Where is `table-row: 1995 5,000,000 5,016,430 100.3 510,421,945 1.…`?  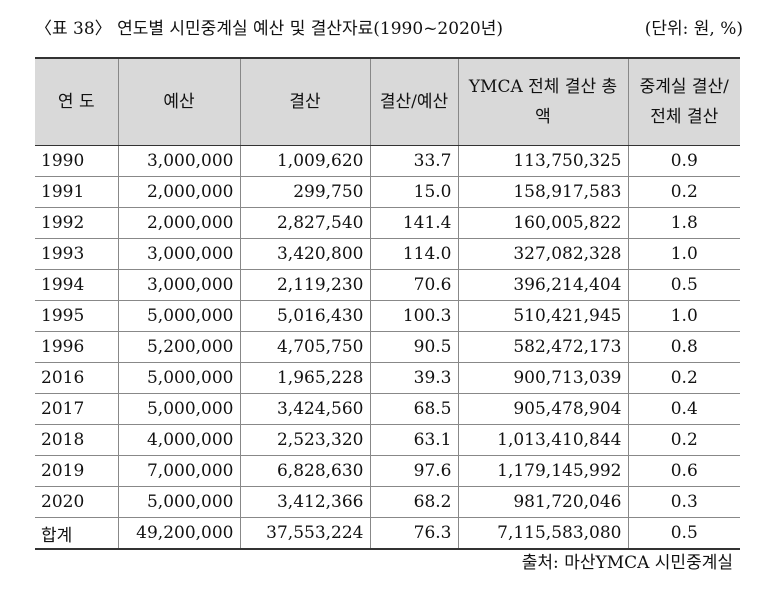 table-row: 1995 5,000,000 5,016,430 100.3 510,421,945 1.… is located at coordinates (387, 316).